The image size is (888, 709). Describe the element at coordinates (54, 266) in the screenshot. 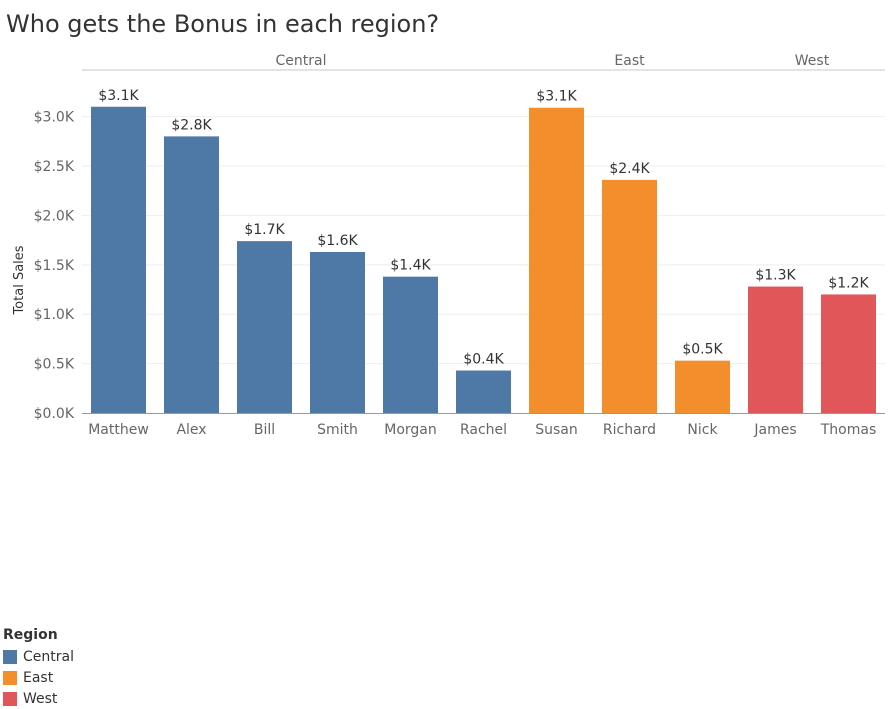

I see `y-tick-label: $1.5K` at that location.